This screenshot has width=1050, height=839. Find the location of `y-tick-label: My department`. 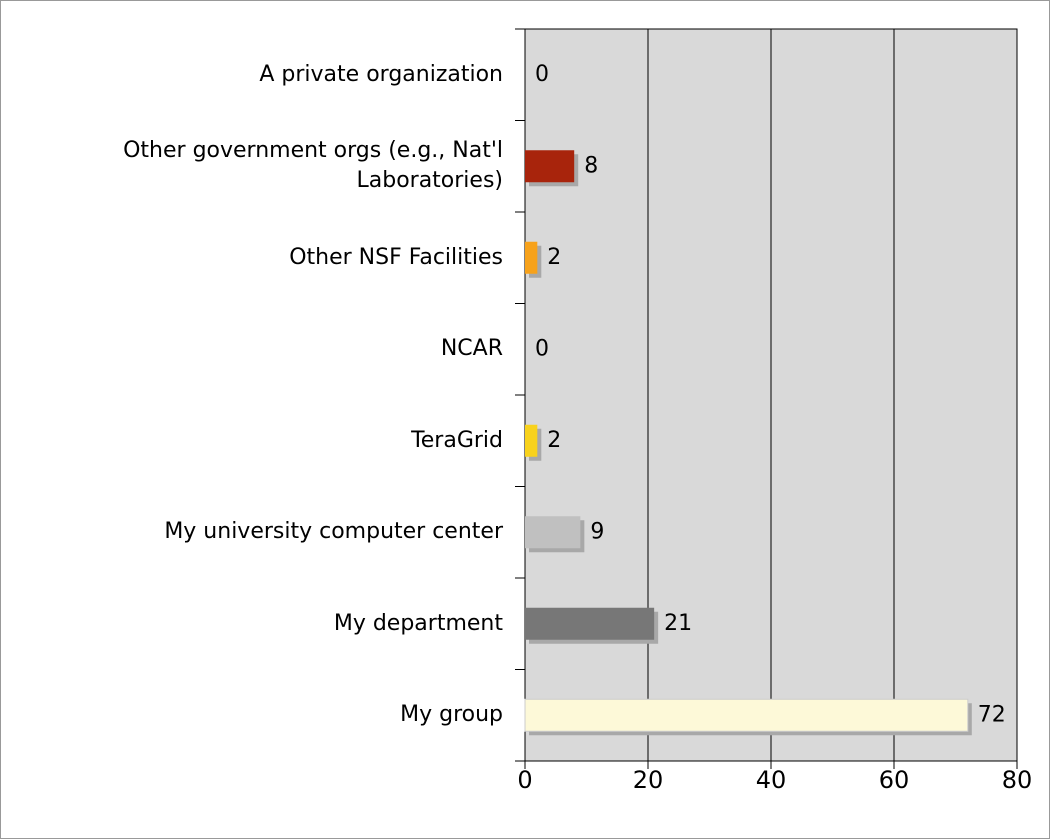

y-tick-label: My department is located at coordinates (418, 623).